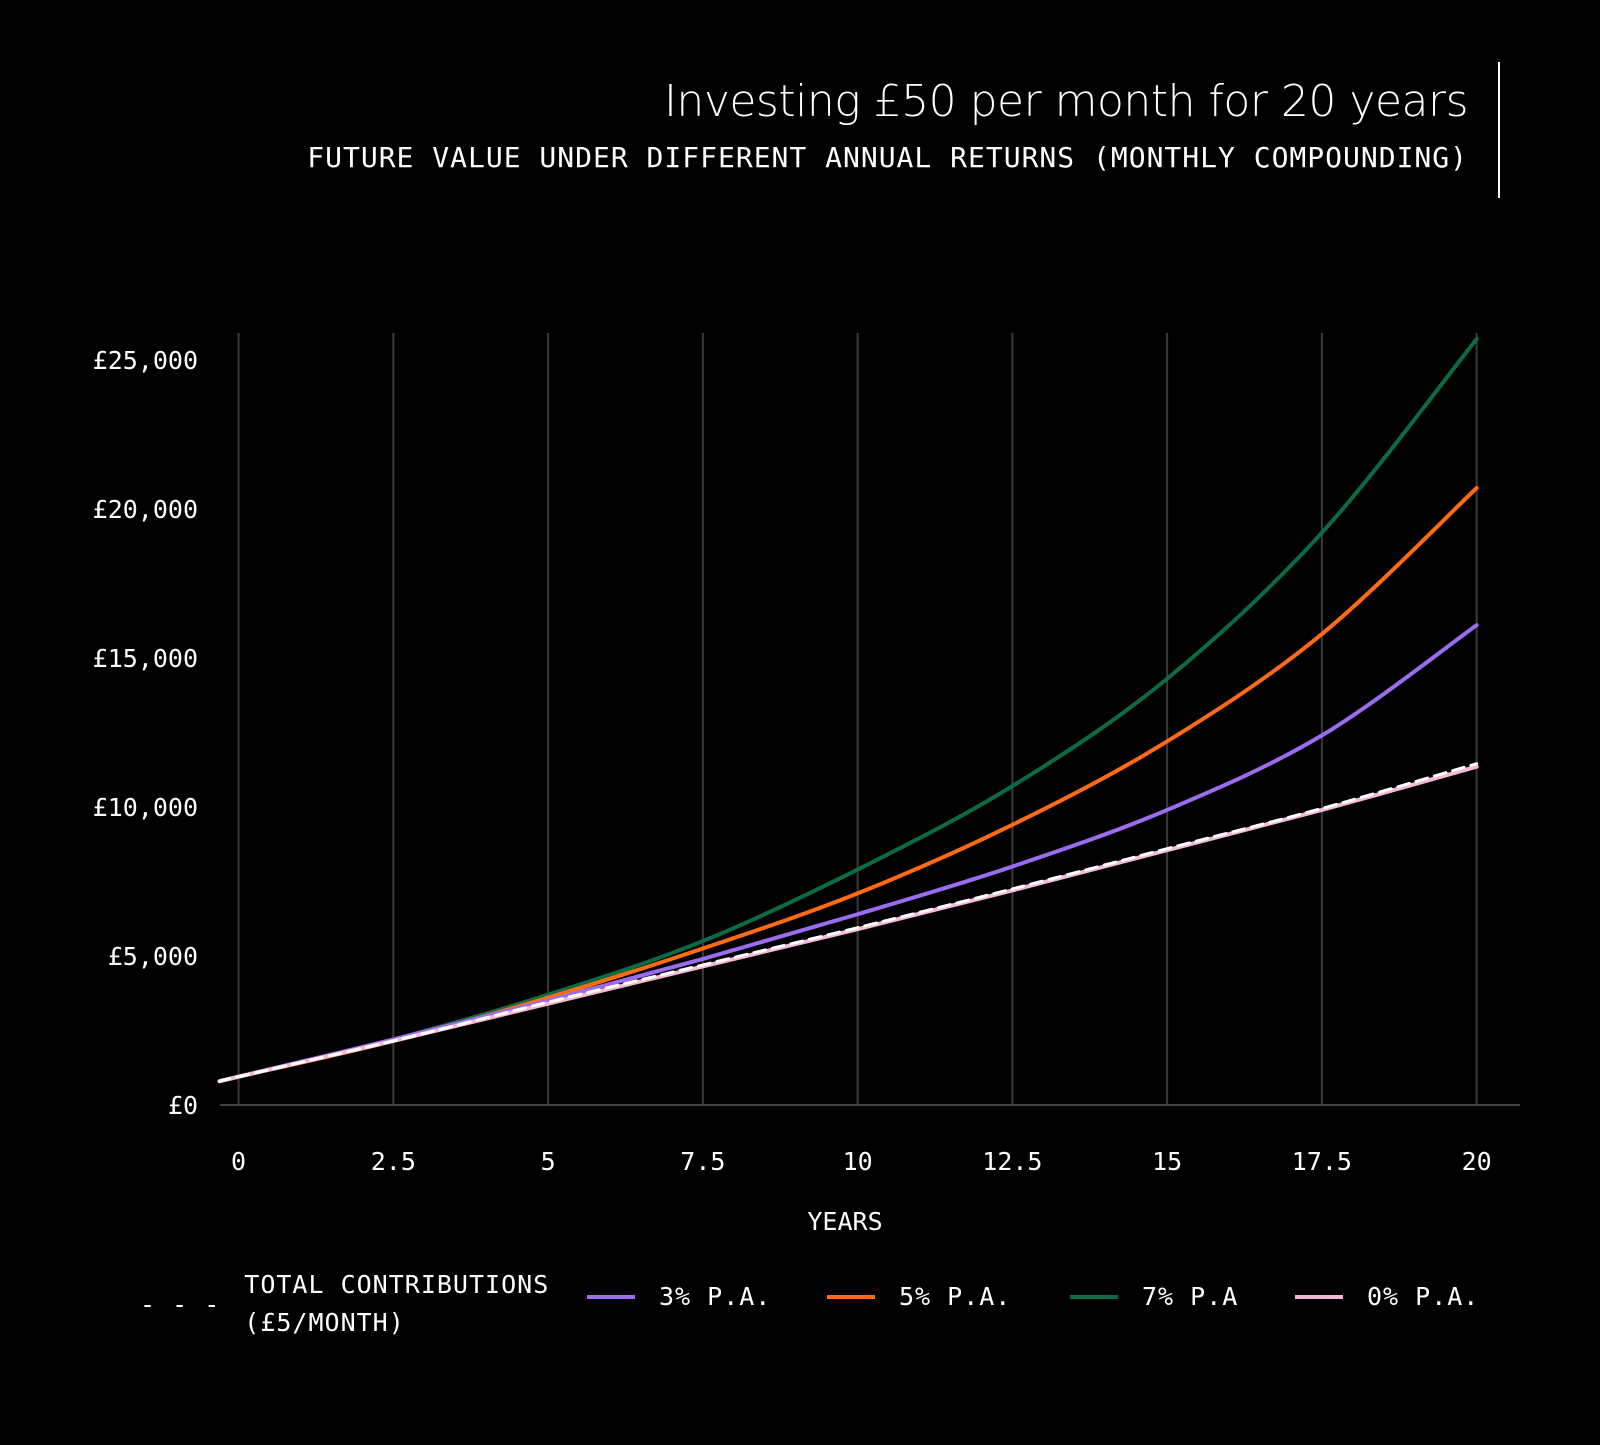 The width and height of the screenshot is (1600, 1445). What do you see at coordinates (145, 658) in the screenshot?
I see `y-tick-label: £15,000` at bounding box center [145, 658].